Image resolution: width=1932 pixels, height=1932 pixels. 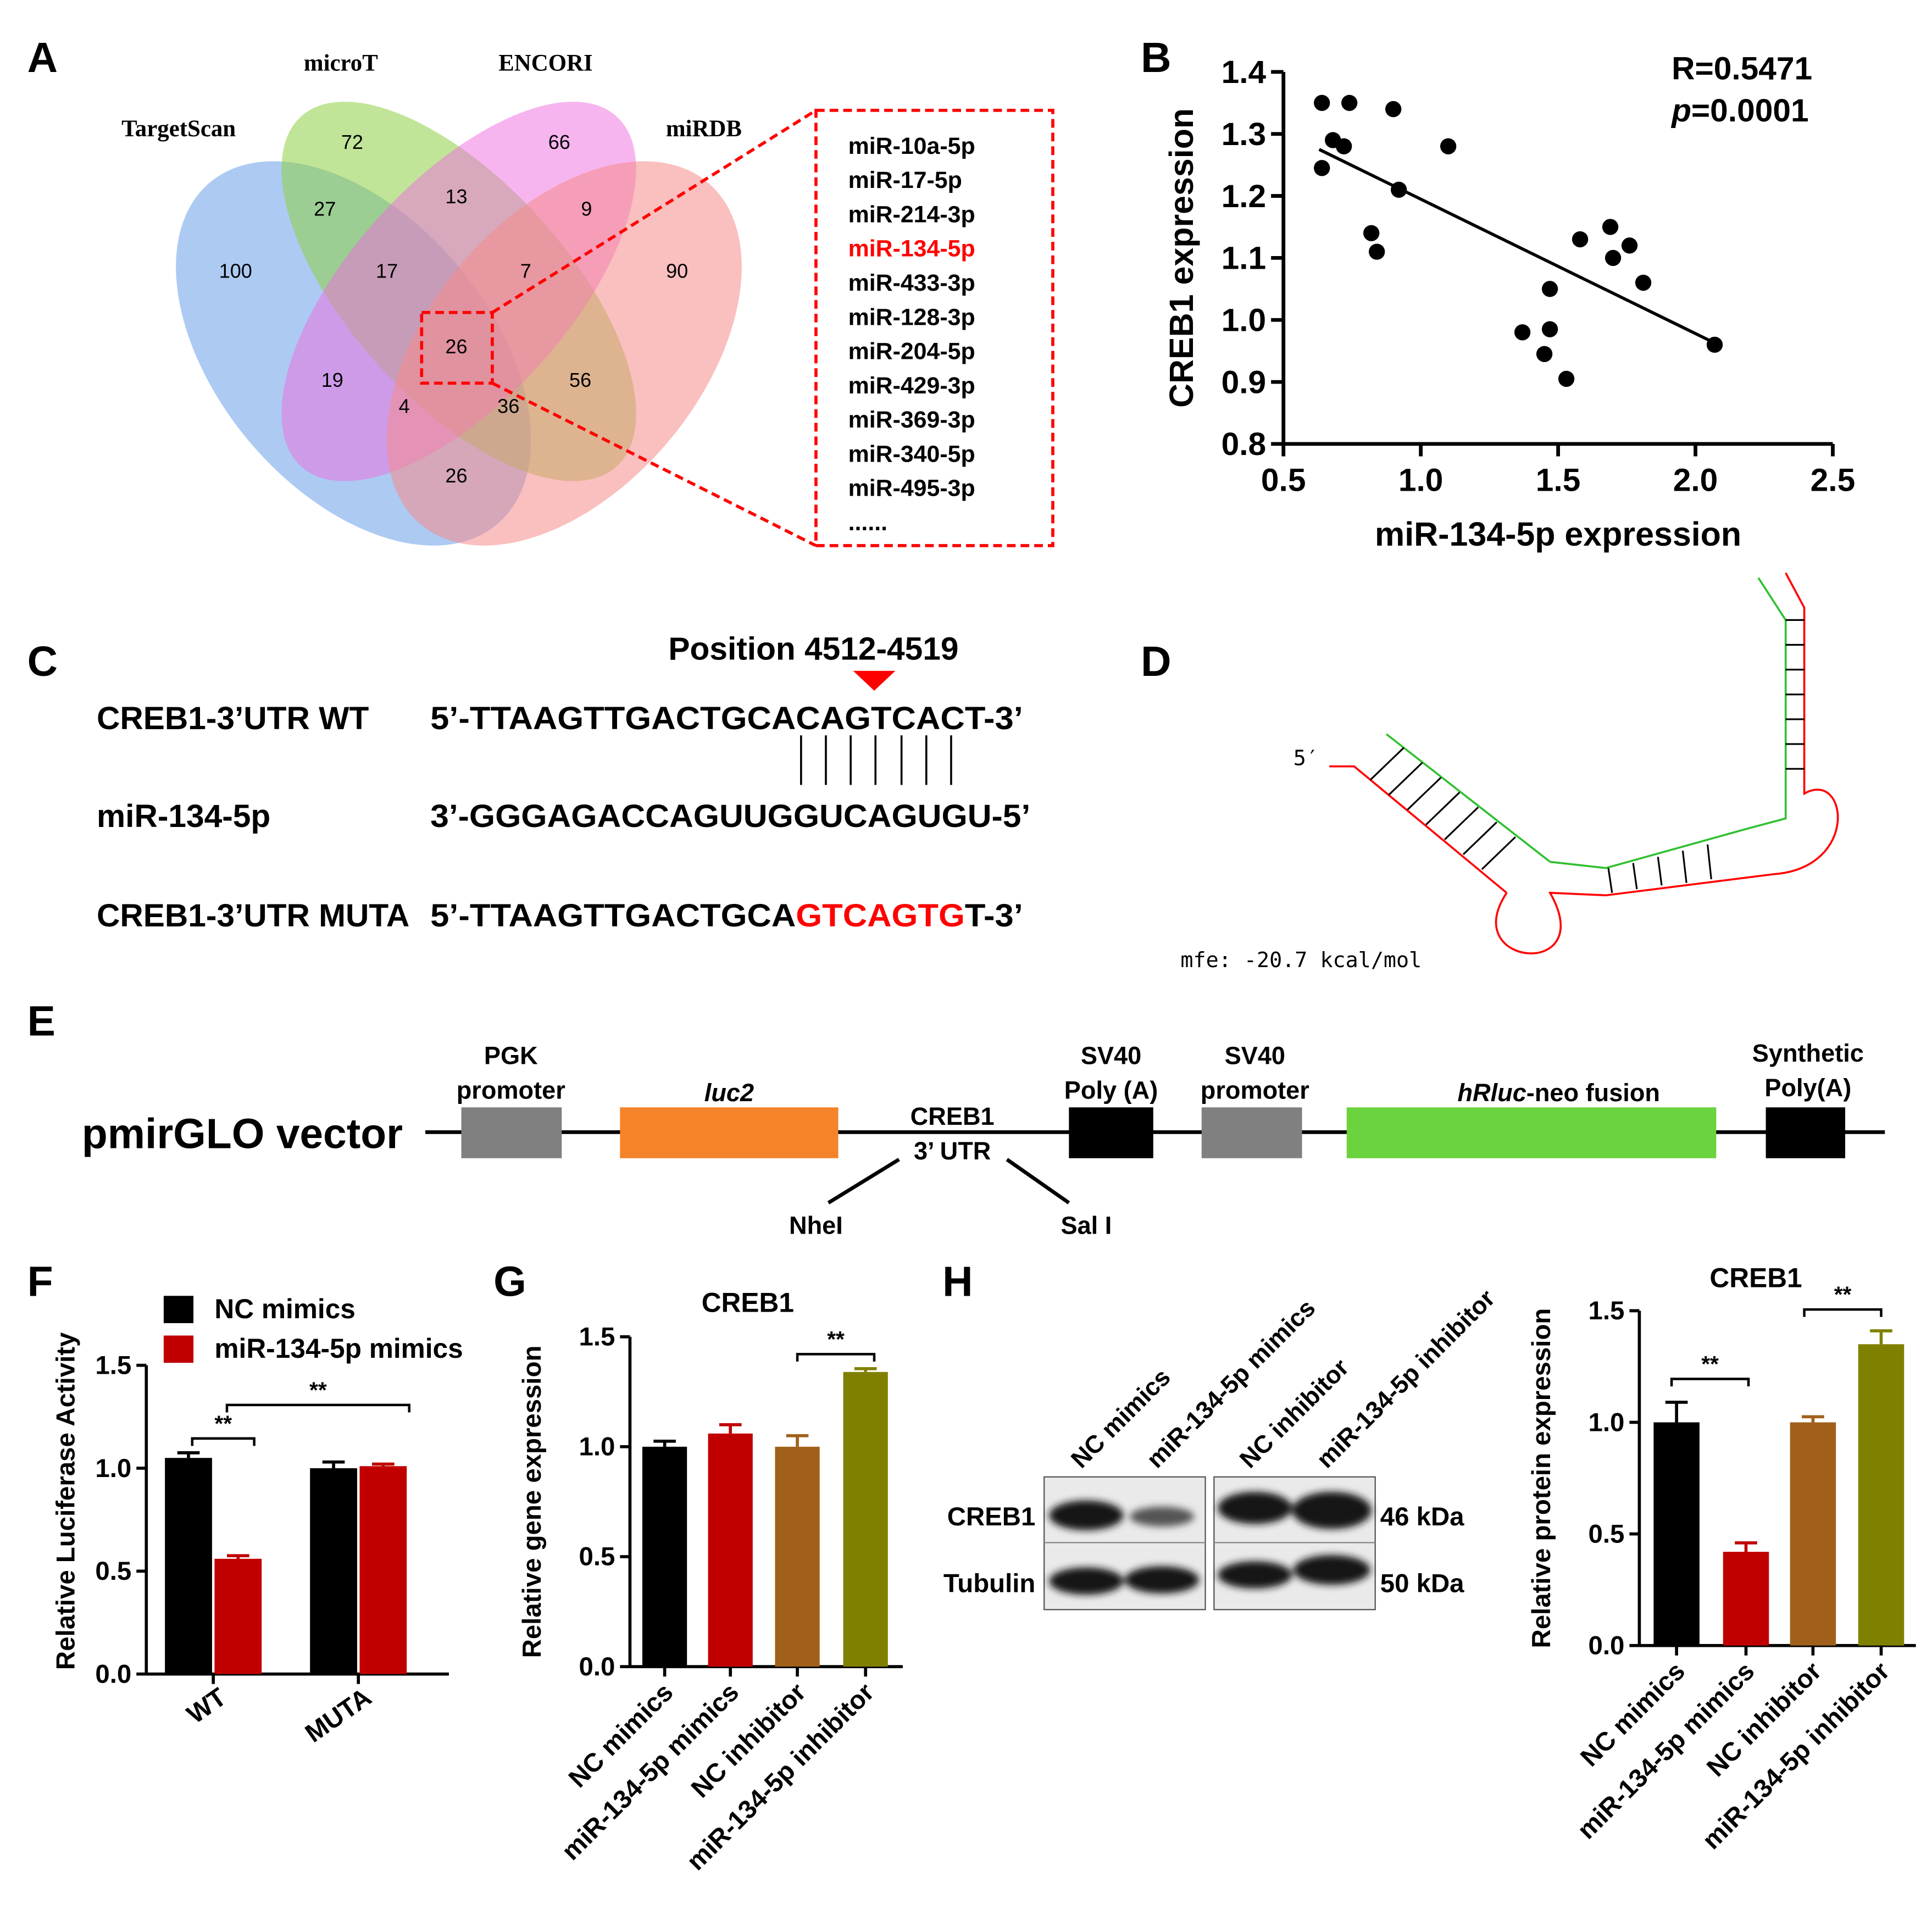 What do you see at coordinates (1806, 1132) in the screenshot?
I see `synthetic-polya-block` at bounding box center [1806, 1132].